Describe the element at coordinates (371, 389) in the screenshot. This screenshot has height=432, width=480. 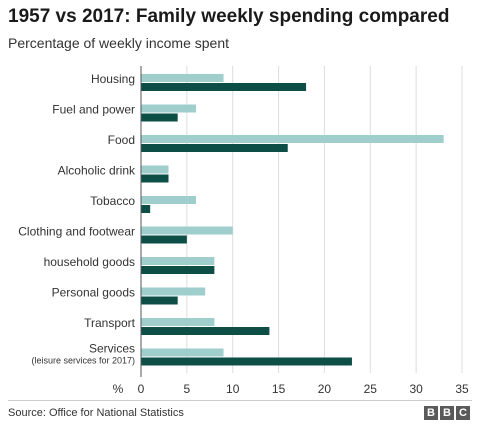
I see `x-tick-label: 25` at that location.